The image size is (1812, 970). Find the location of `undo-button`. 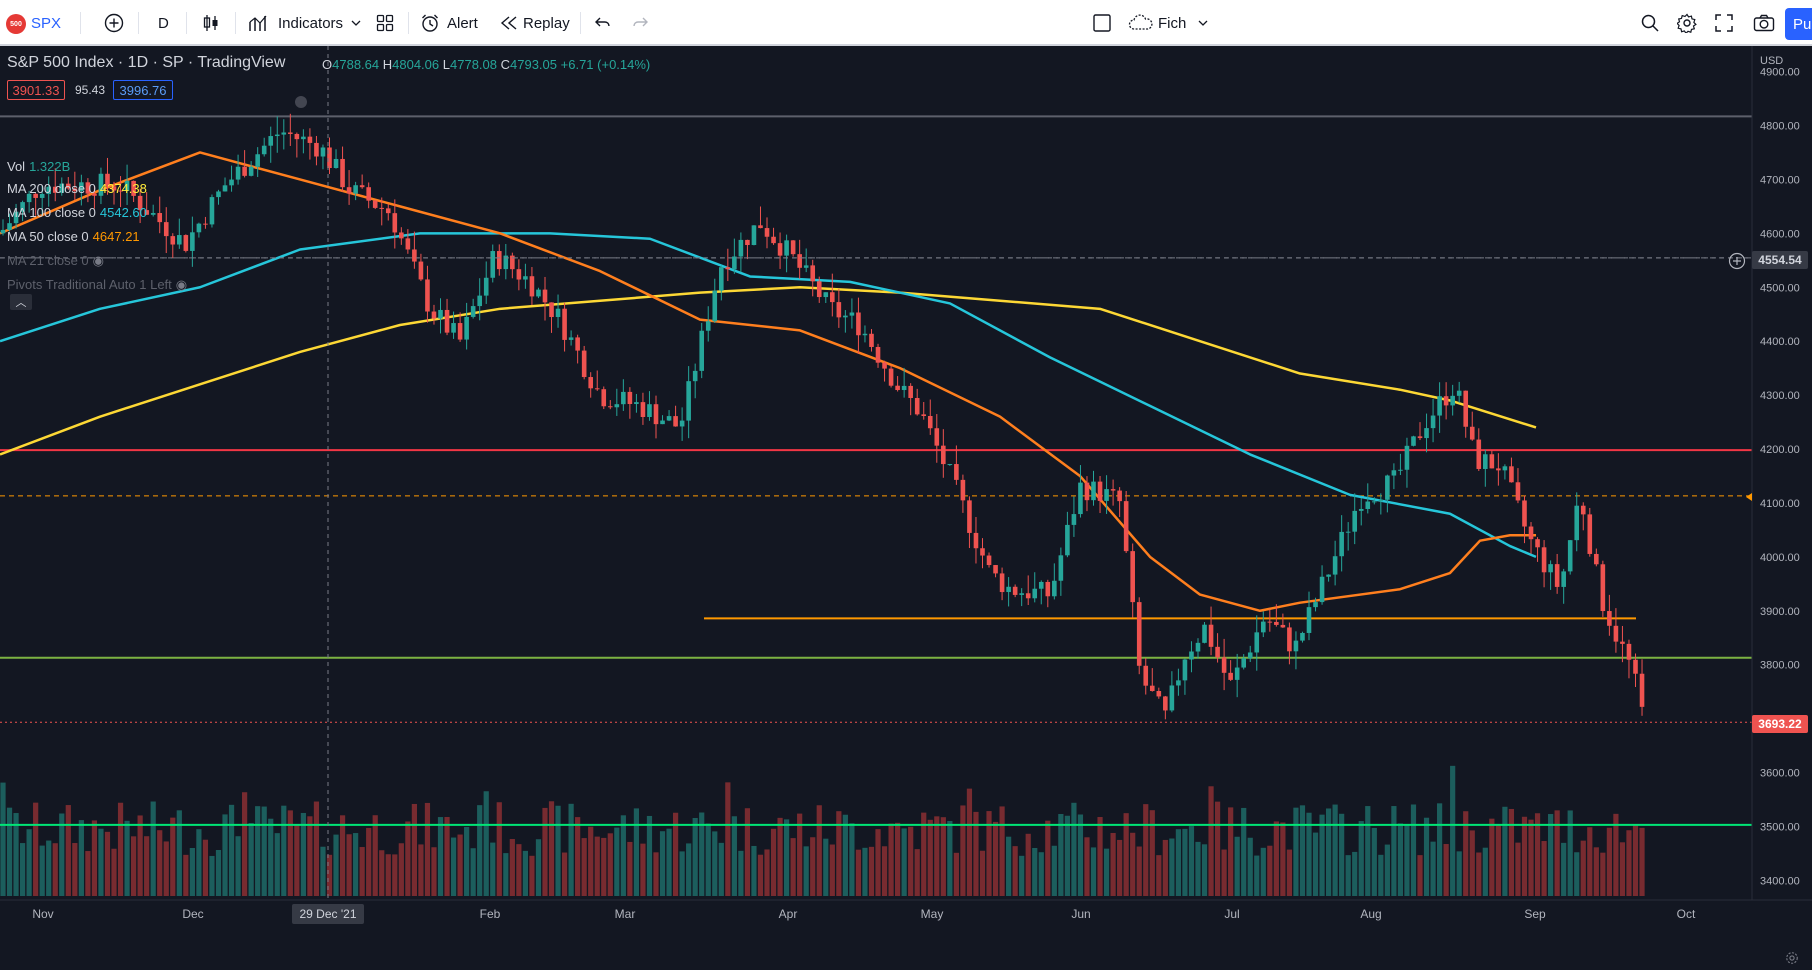

undo-button is located at coordinates (603, 23).